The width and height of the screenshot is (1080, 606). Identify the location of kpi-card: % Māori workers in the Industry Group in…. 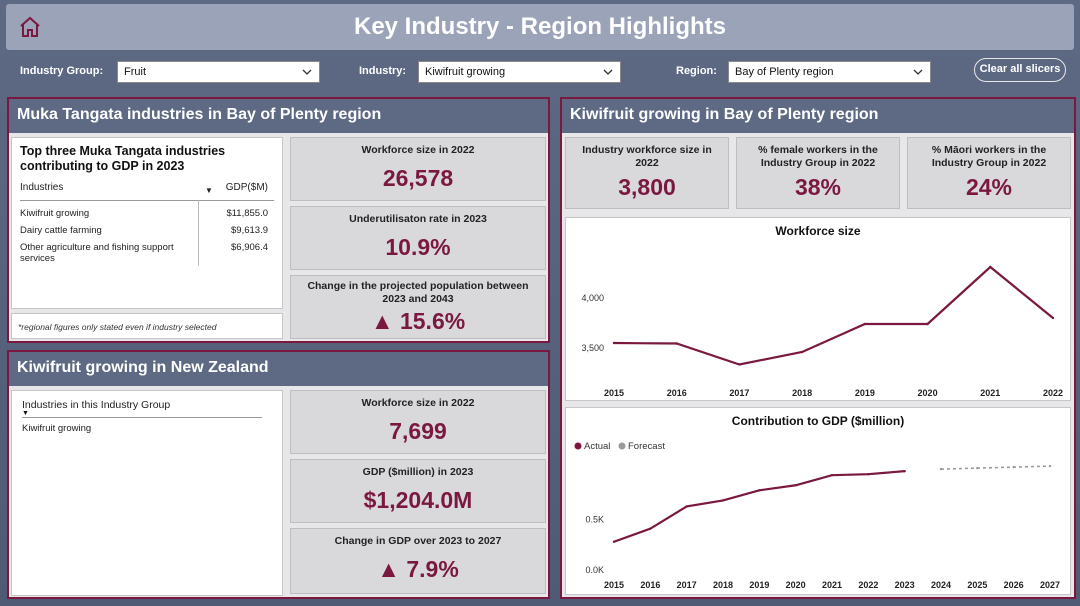
(989, 173).